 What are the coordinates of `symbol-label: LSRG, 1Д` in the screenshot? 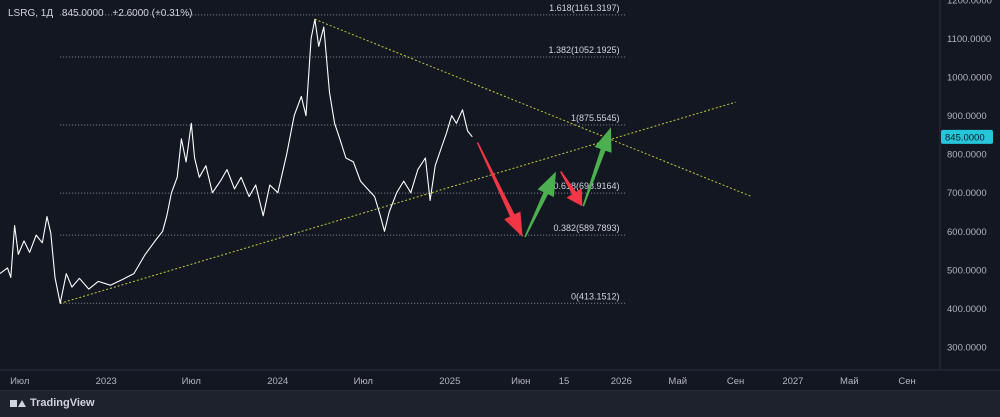 It's located at (31, 13).